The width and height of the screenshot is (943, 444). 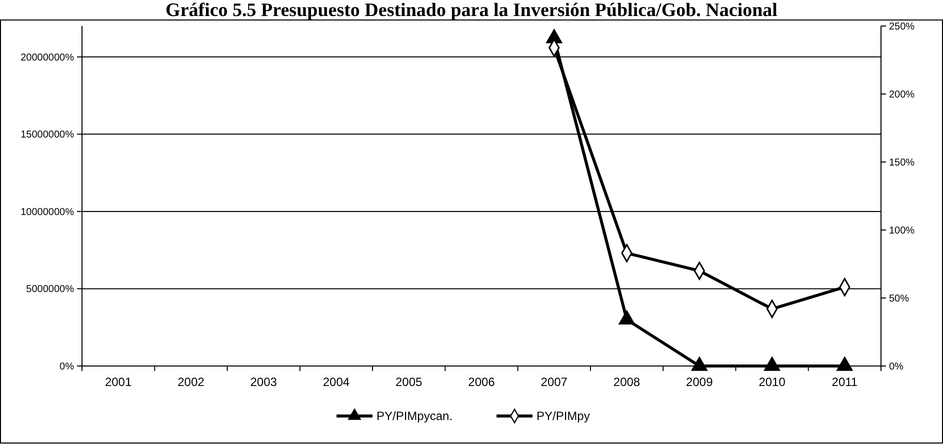 I want to click on x-tick-label: 2007, so click(x=554, y=382).